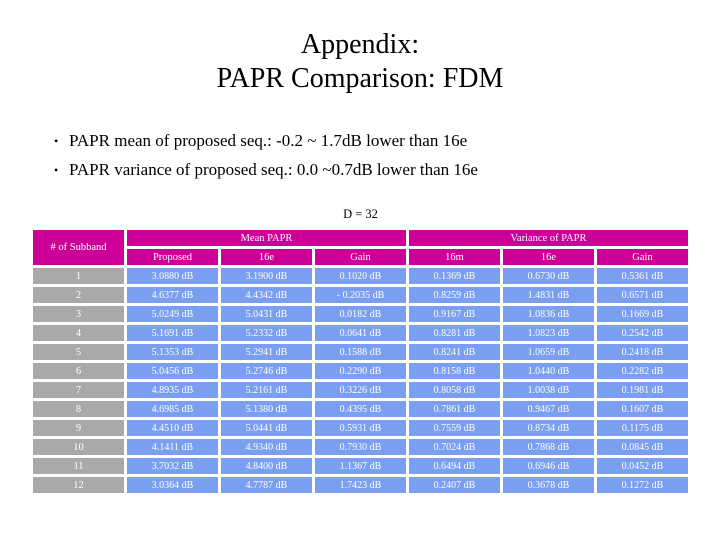 This screenshot has height=540, width=720. Describe the element at coordinates (454, 352) in the screenshot. I see `value-cell: 0.8241 dB` at that location.